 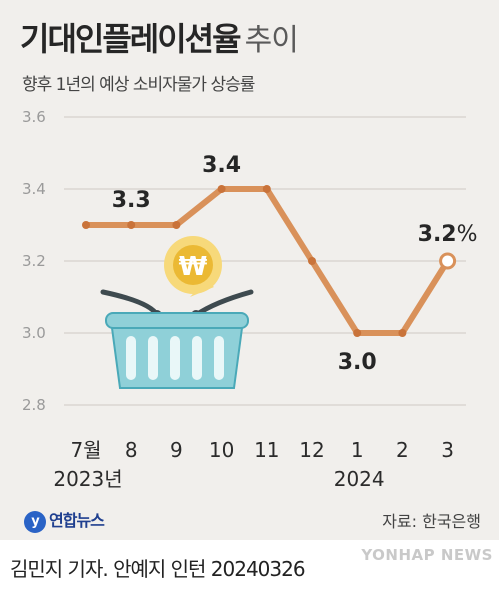 I want to click on y-tick-label: 3.0, so click(x=34, y=333).